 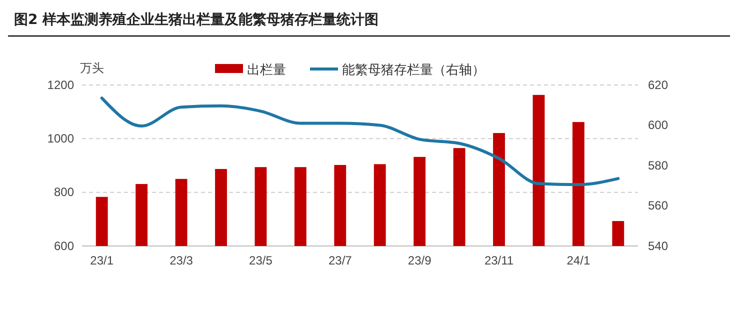 What do you see at coordinates (658, 125) in the screenshot?
I see `y2-tick-label: 600` at bounding box center [658, 125].